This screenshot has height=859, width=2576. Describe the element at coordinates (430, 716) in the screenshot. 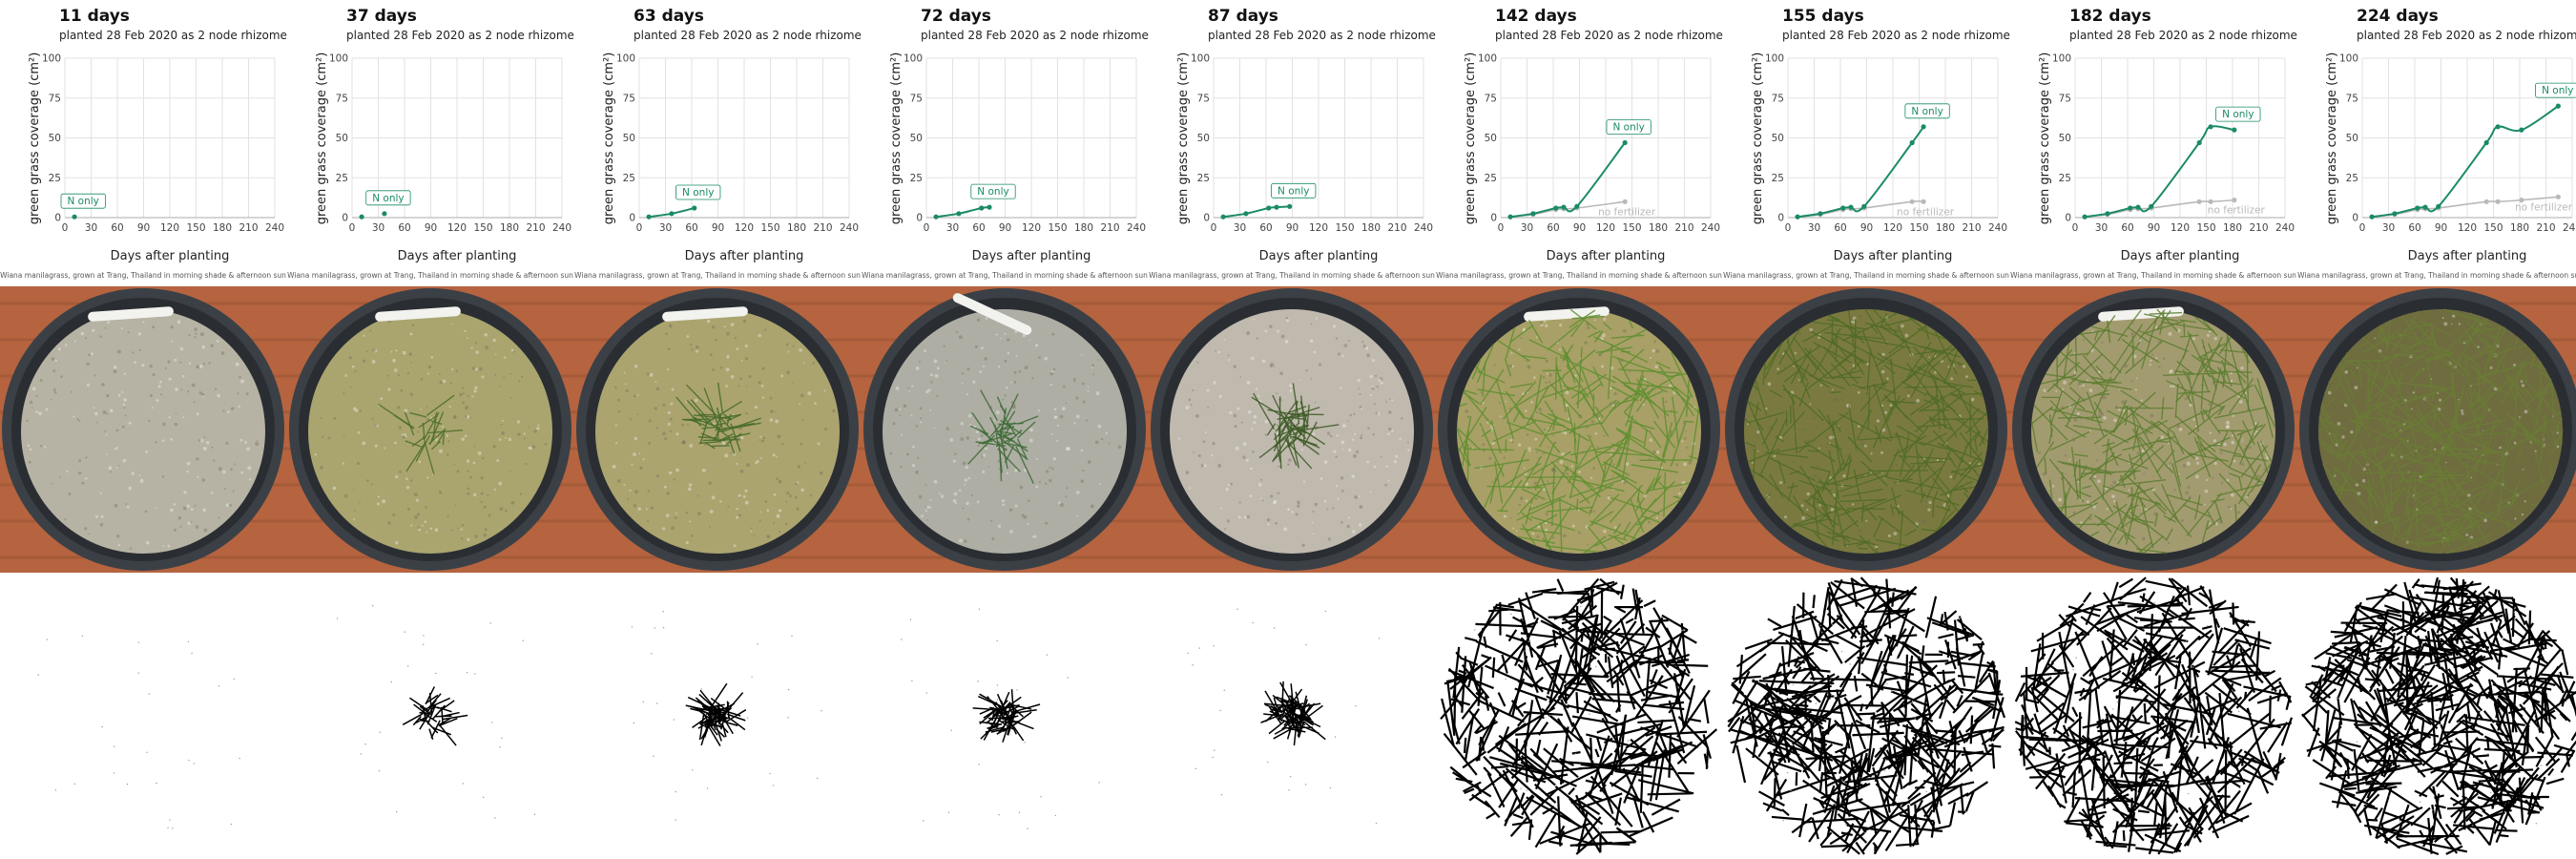

I see `binary-mask` at that location.